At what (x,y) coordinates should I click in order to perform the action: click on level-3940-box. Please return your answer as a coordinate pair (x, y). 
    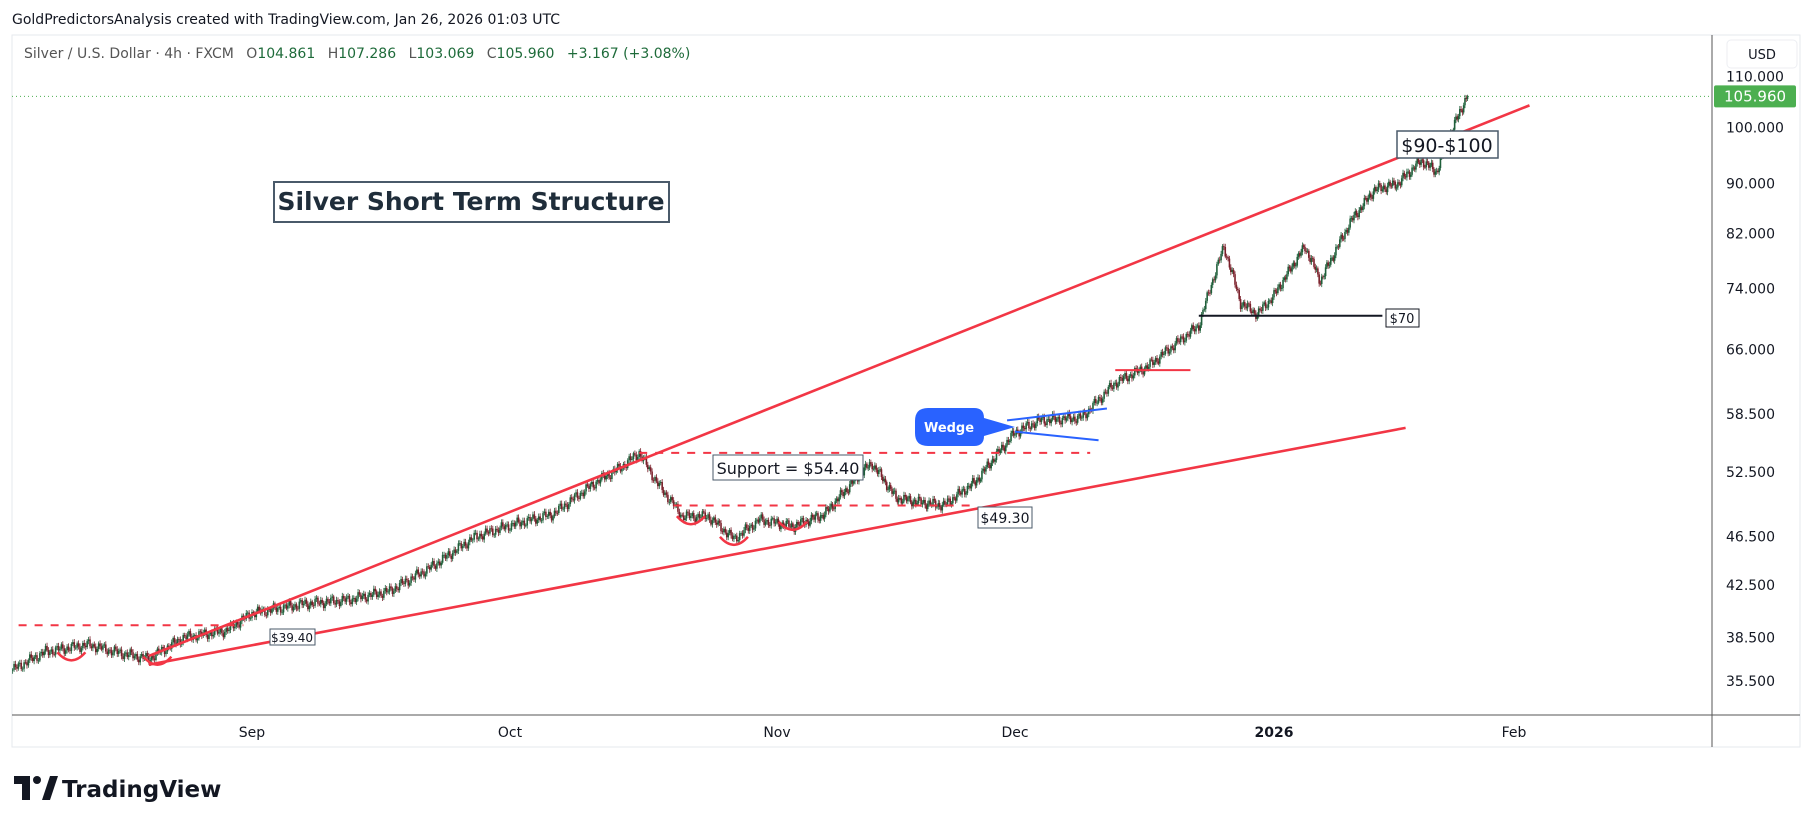
    Looking at the image, I should click on (292, 637).